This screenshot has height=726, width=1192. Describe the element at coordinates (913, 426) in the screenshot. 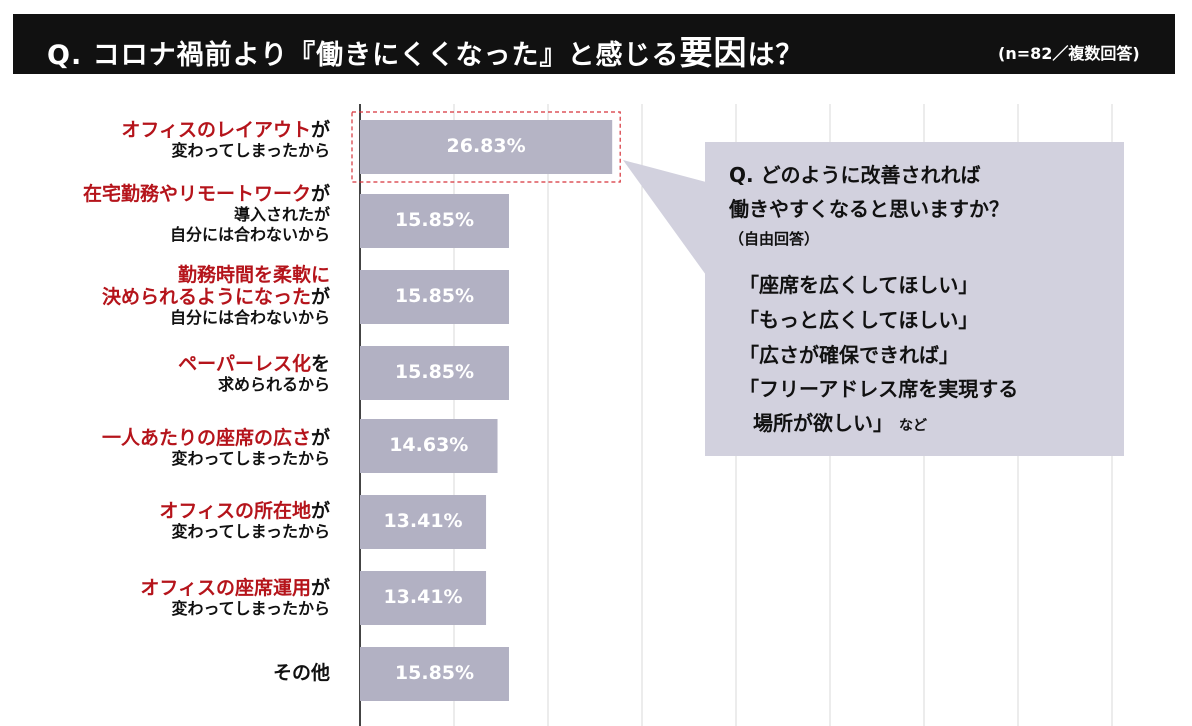

I see `callout-answer-suffix: など` at that location.